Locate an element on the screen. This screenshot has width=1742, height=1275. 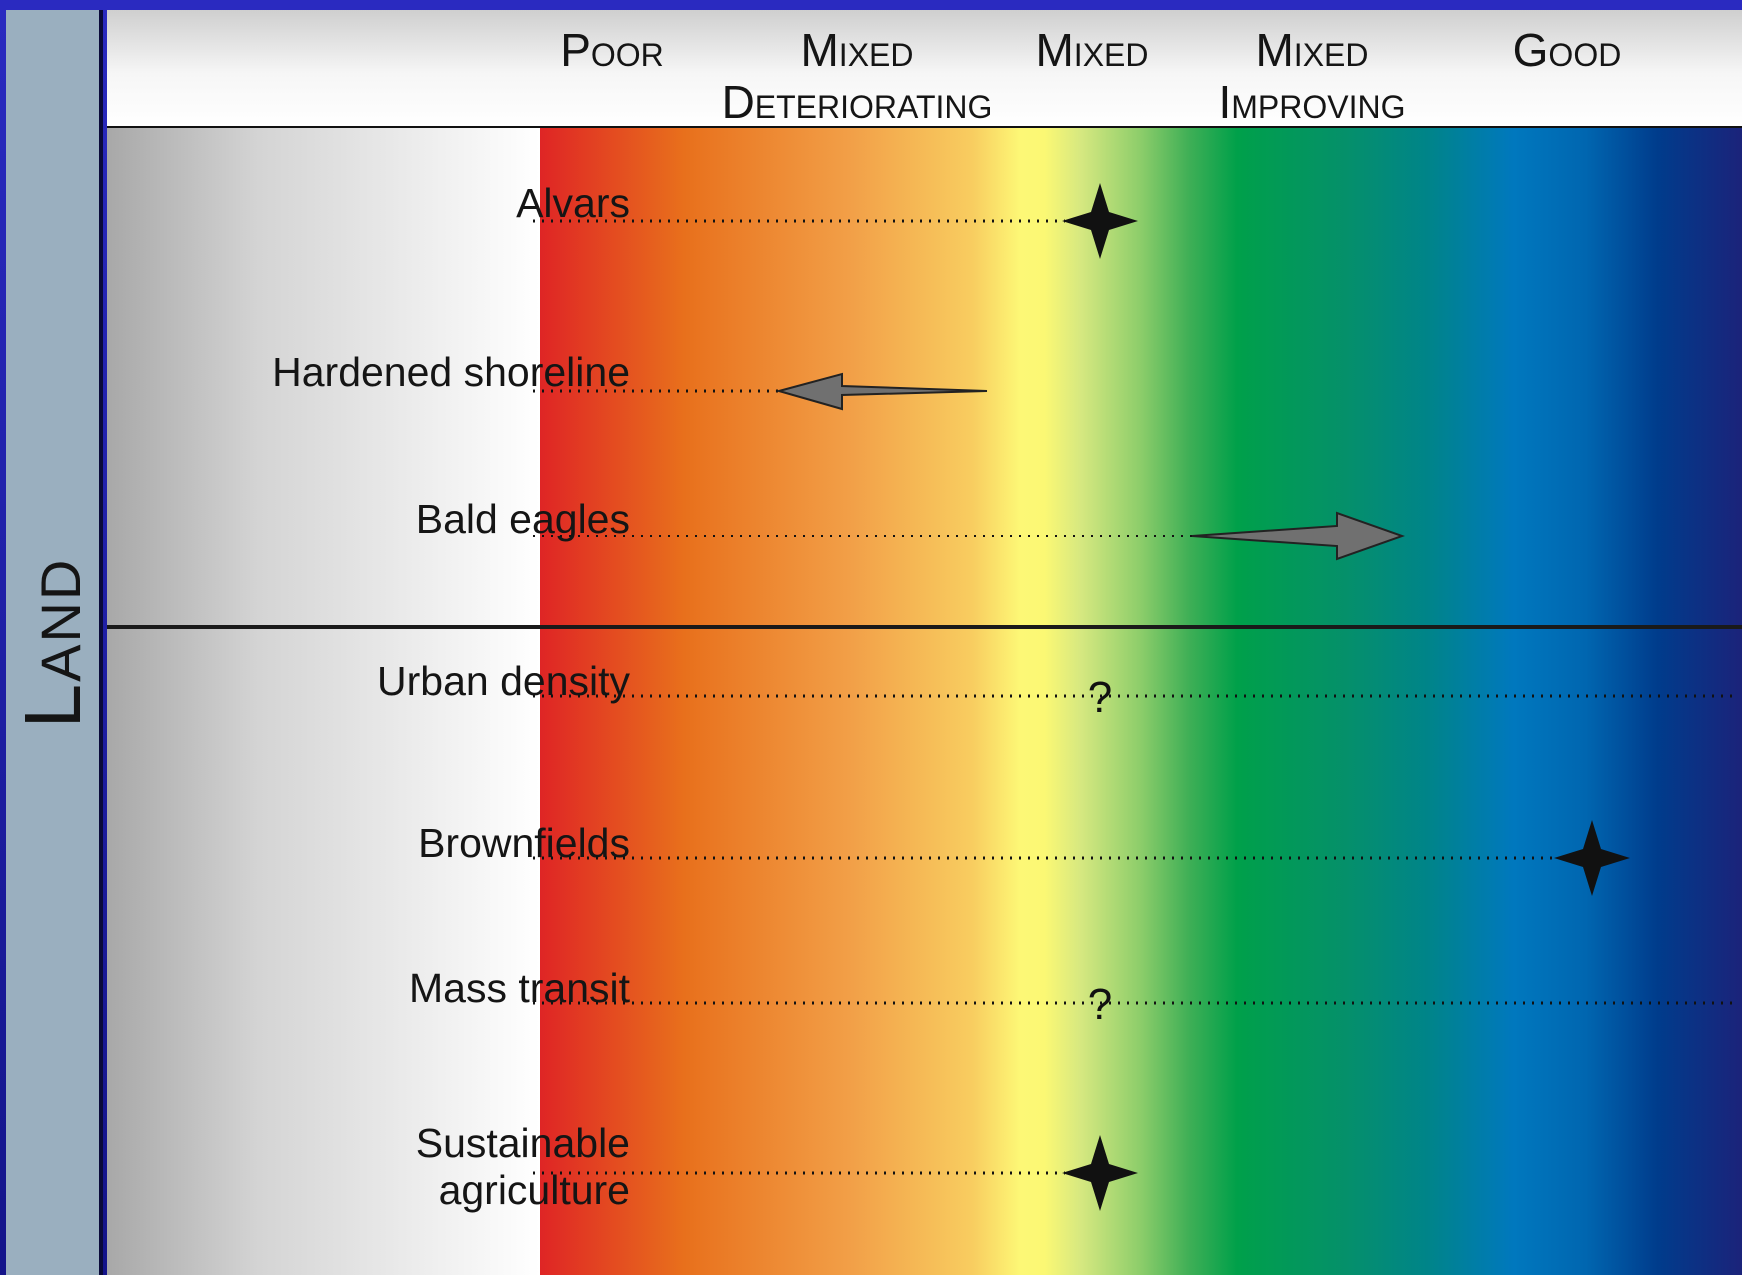
category-label: Land is located at coordinates (52, 642).